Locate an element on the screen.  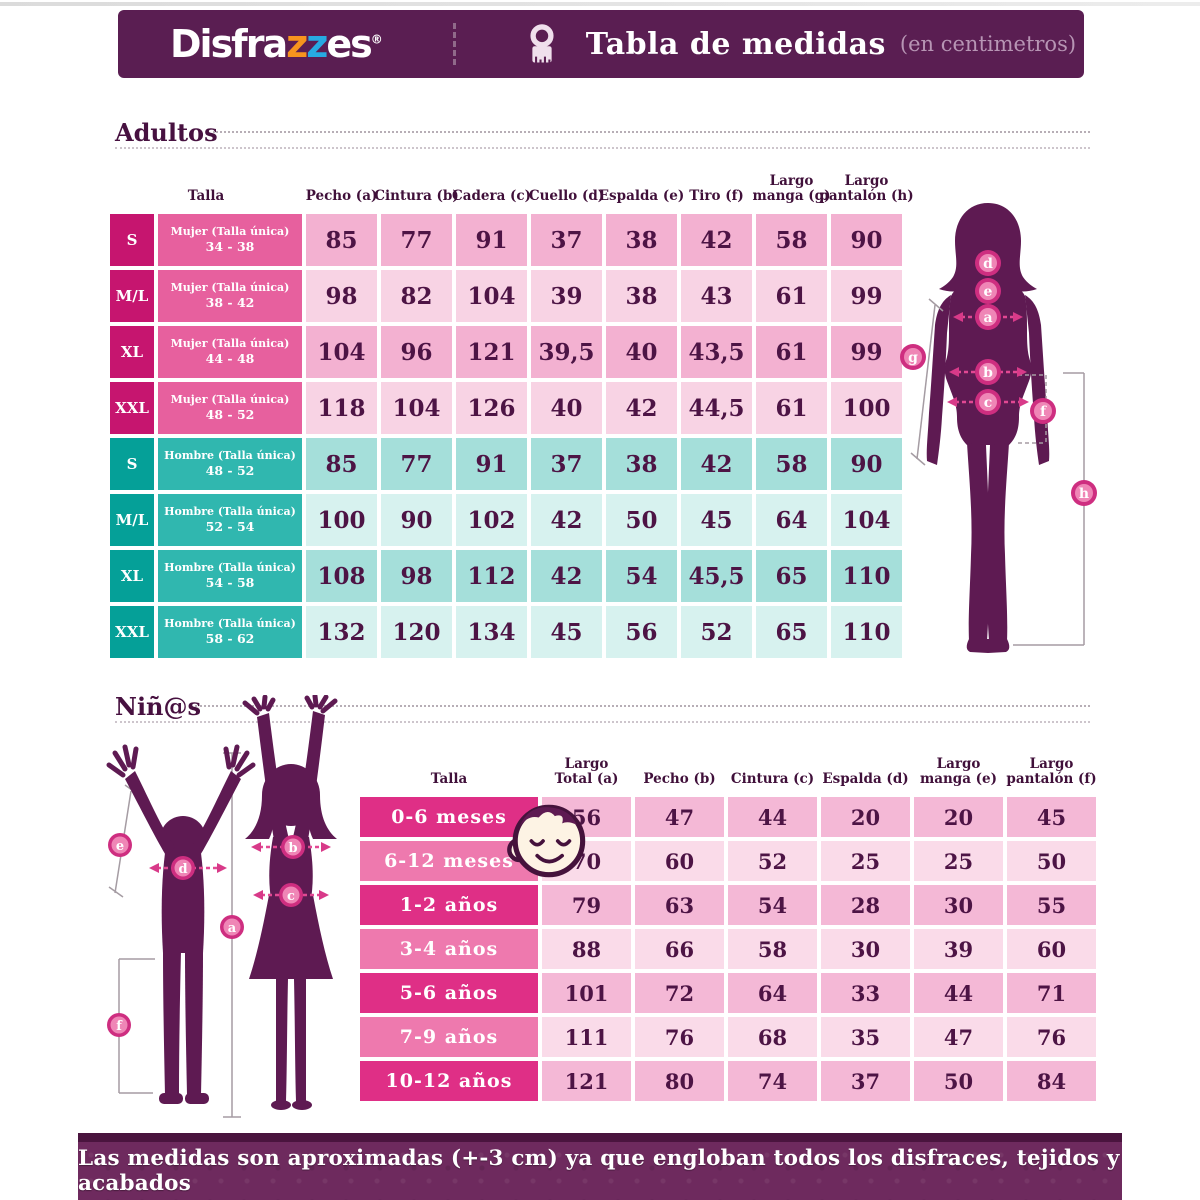
header-divider is located at coordinates (454, 44).